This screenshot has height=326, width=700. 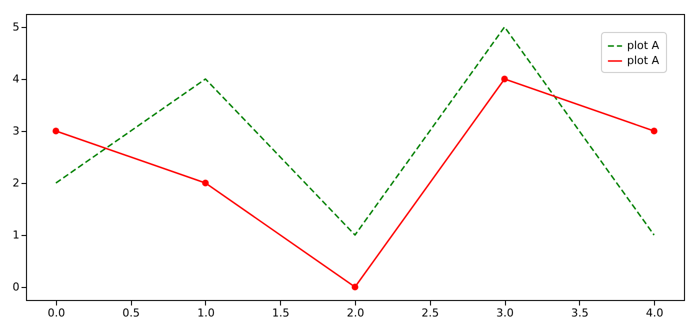 What do you see at coordinates (16, 131) in the screenshot?
I see `y-tick-label: 3` at bounding box center [16, 131].